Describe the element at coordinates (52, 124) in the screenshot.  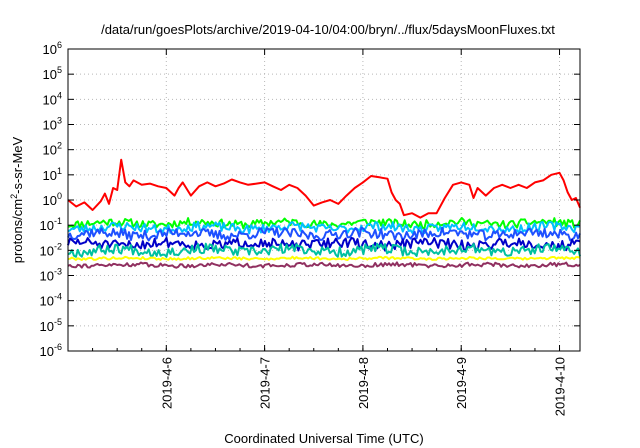
I see `y-tick-label: 10³` at that location.